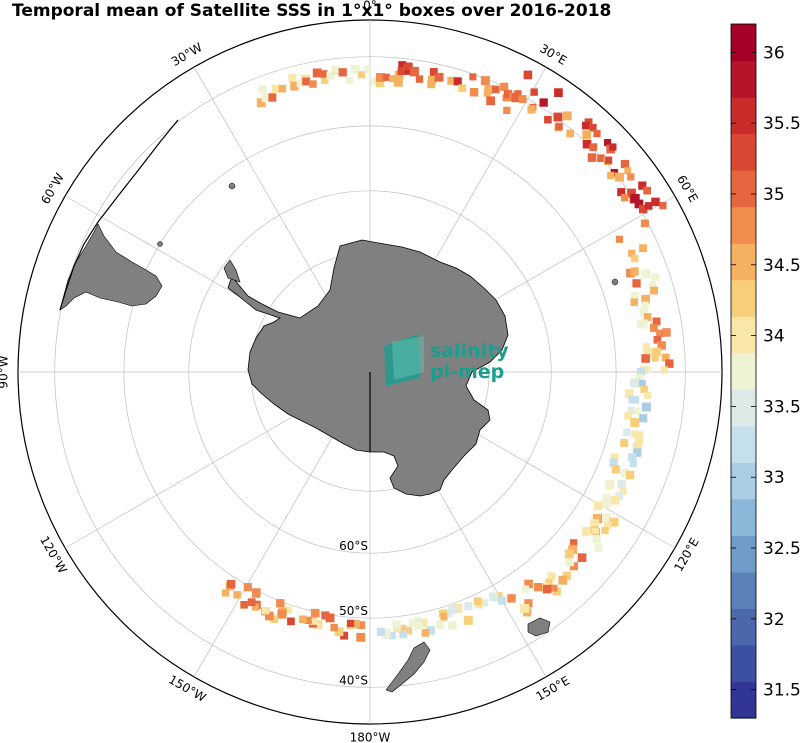  I want to click on logo-mark-shade, so click(408, 358).